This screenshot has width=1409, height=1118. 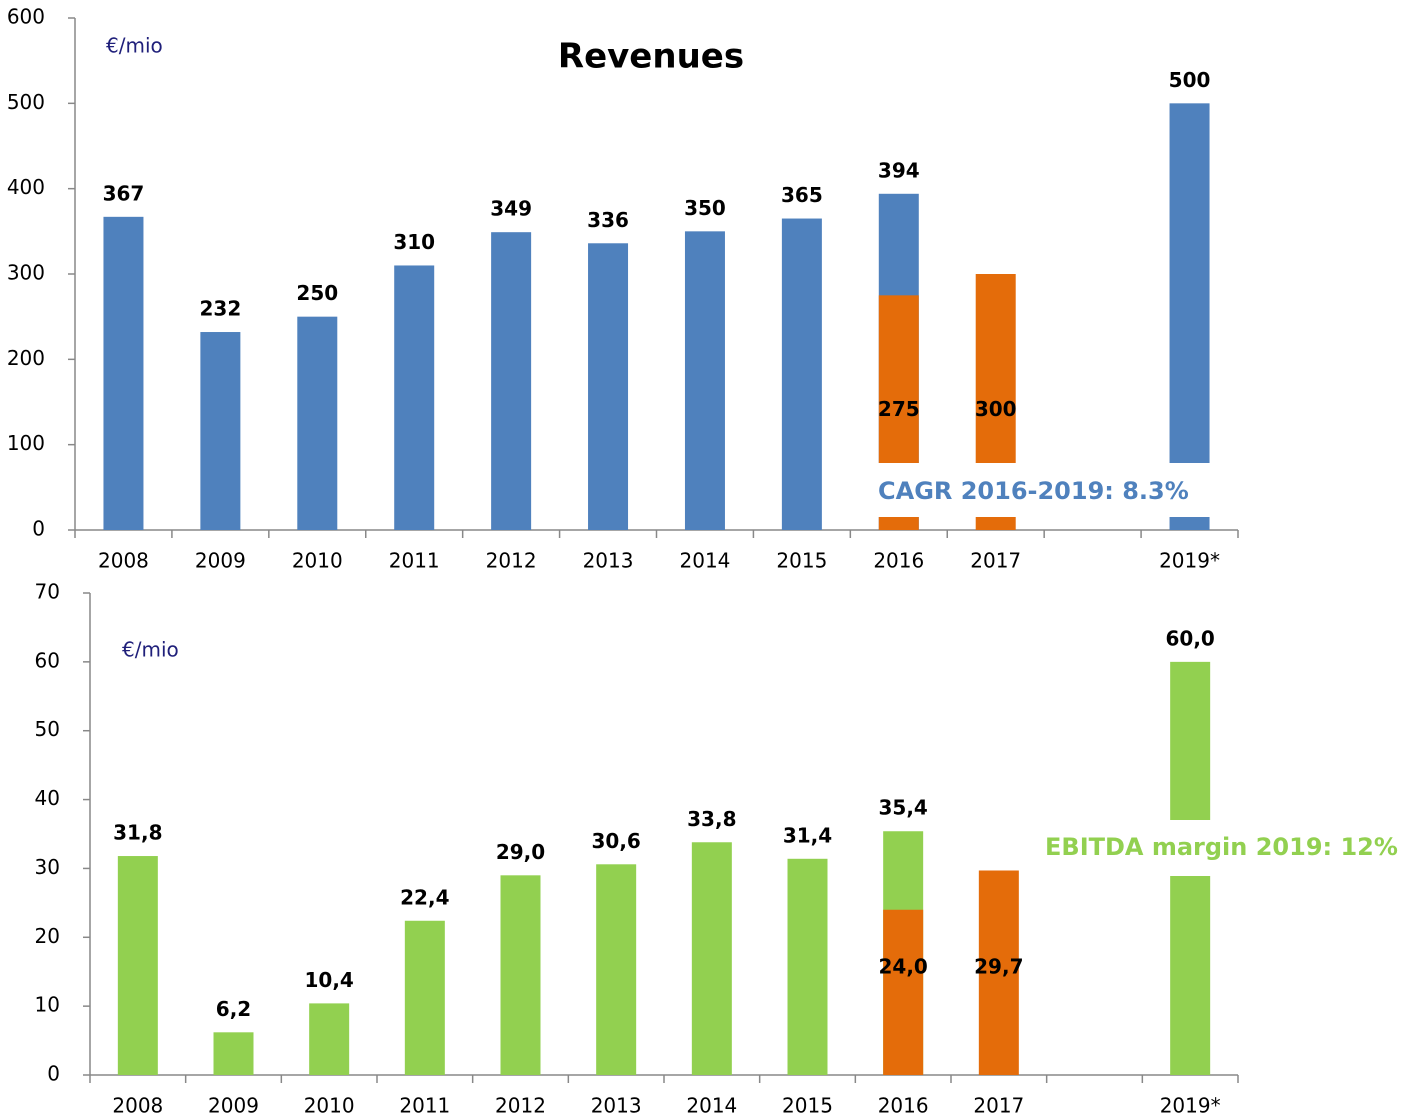 What do you see at coordinates (511, 209) in the screenshot?
I see `value-label: 349` at bounding box center [511, 209].